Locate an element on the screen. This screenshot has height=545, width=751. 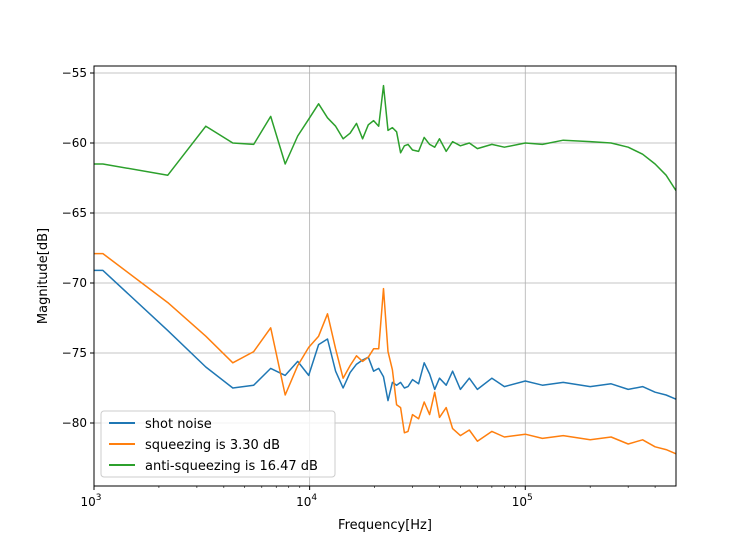
y-tick-label: −80 is located at coordinates (74, 423).